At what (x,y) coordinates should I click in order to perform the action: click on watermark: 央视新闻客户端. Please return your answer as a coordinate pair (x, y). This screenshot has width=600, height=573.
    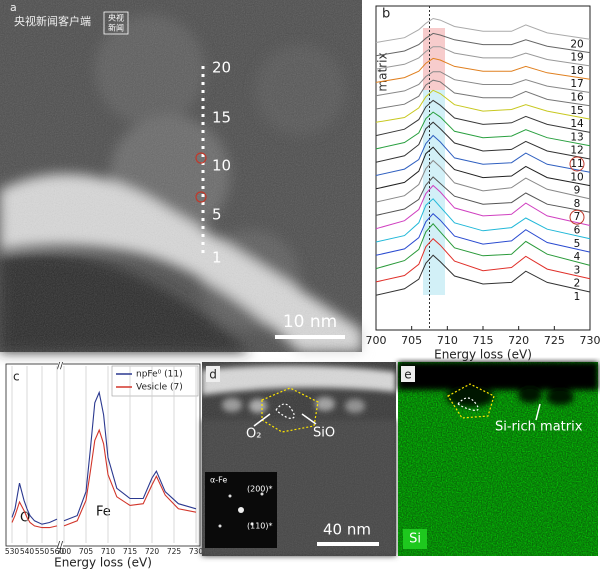
    Looking at the image, I should click on (52, 21).